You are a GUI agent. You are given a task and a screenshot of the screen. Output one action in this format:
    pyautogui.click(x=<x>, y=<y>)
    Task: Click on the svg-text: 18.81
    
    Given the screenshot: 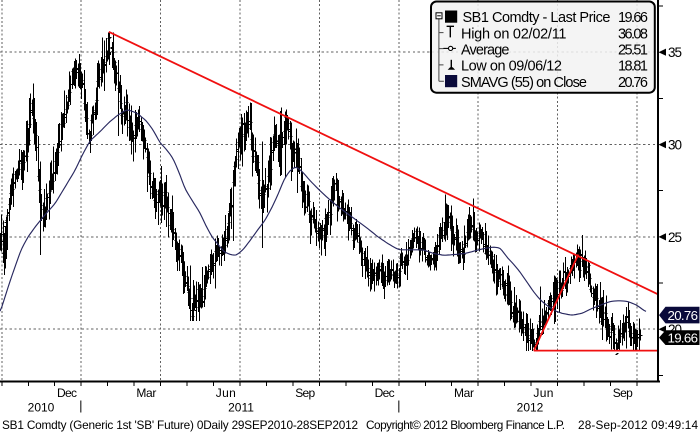 What is the action you would take?
    pyautogui.click(x=633, y=67)
    